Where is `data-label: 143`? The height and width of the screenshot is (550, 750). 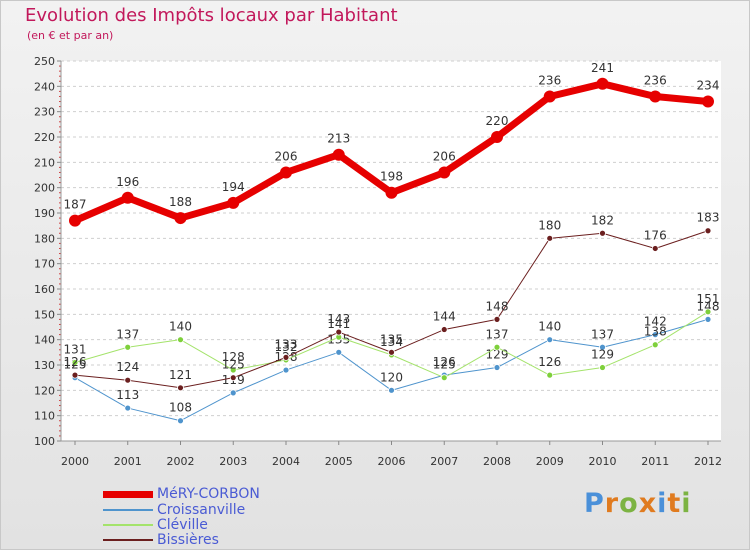 data-label: 143 is located at coordinates (338, 319).